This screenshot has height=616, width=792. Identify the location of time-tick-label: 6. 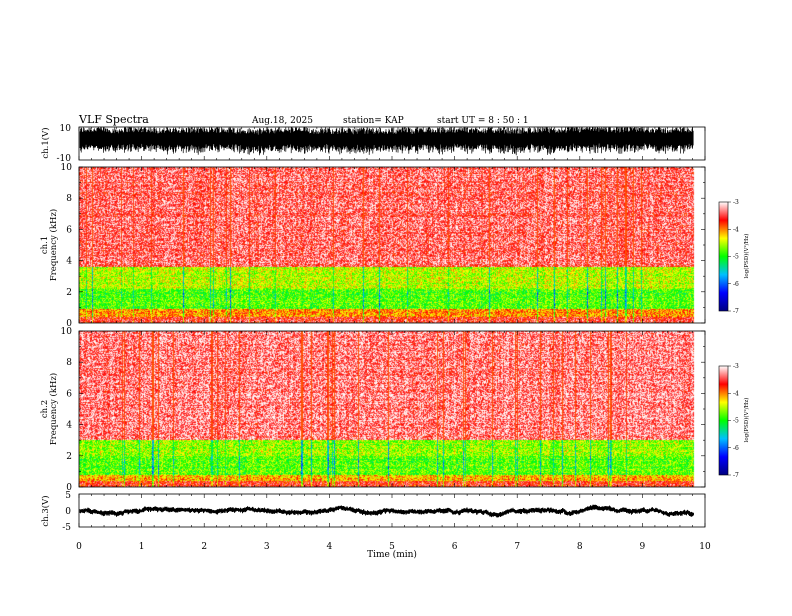
(455, 547).